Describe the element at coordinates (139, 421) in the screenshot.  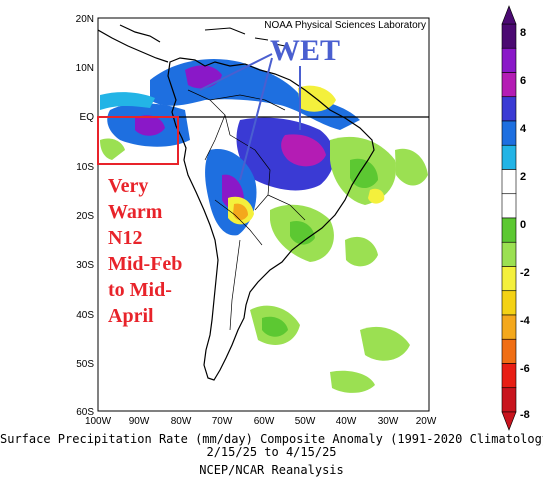
I see `lon-label: 90W` at that location.